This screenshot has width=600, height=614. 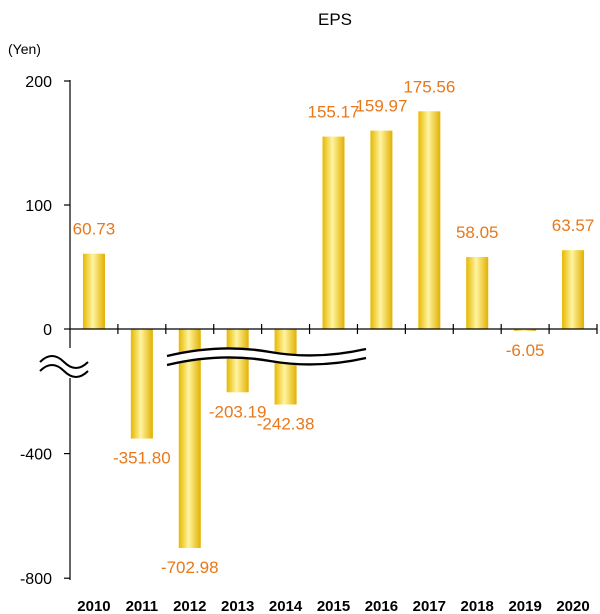 What do you see at coordinates (525, 350) in the screenshot?
I see `data-label: -6.05` at bounding box center [525, 350].